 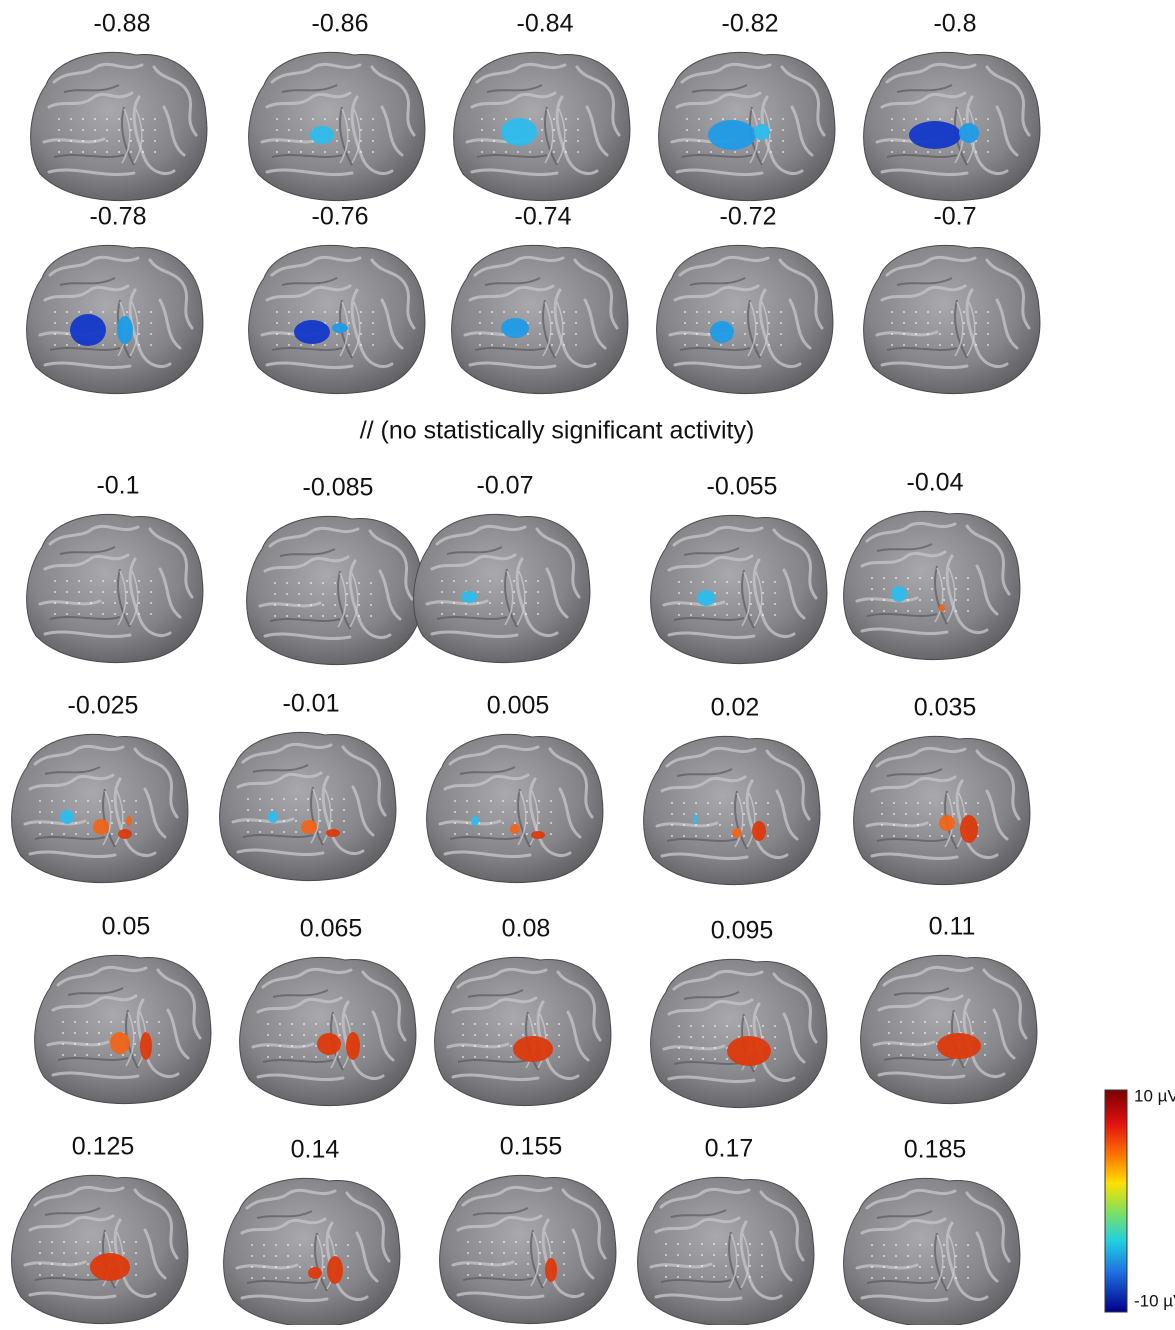 I want to click on time-label: -0.78, so click(x=118, y=217).